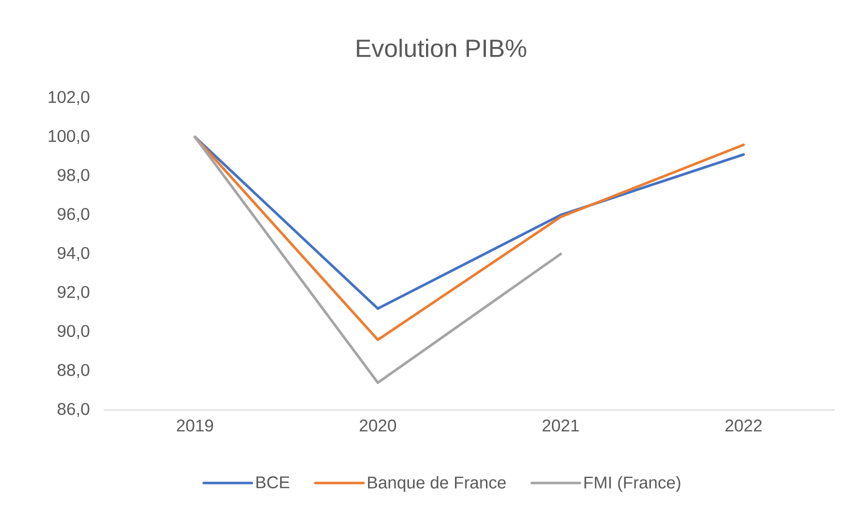  Describe the element at coordinates (273, 482) in the screenshot. I see `legend-label: BCE` at that location.